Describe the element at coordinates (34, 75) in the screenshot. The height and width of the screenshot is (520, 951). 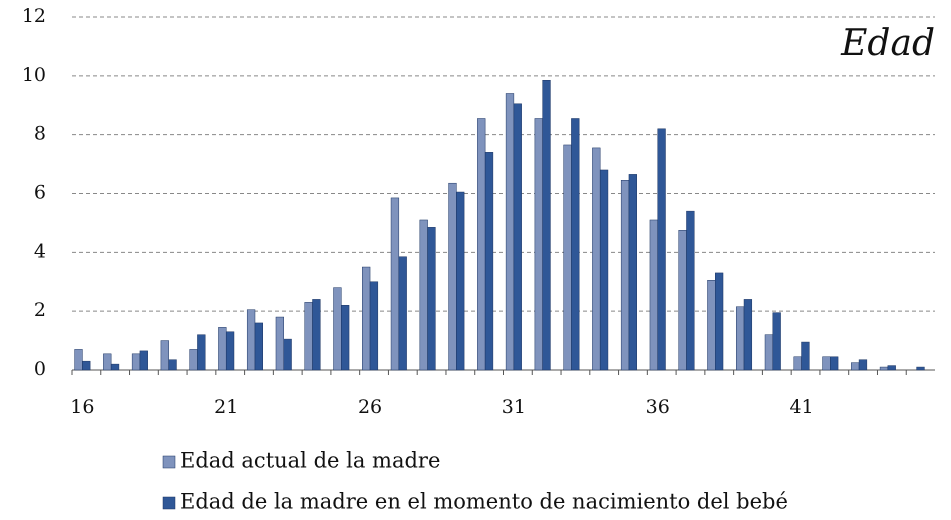
I see `y-tick-label: 10` at that location.